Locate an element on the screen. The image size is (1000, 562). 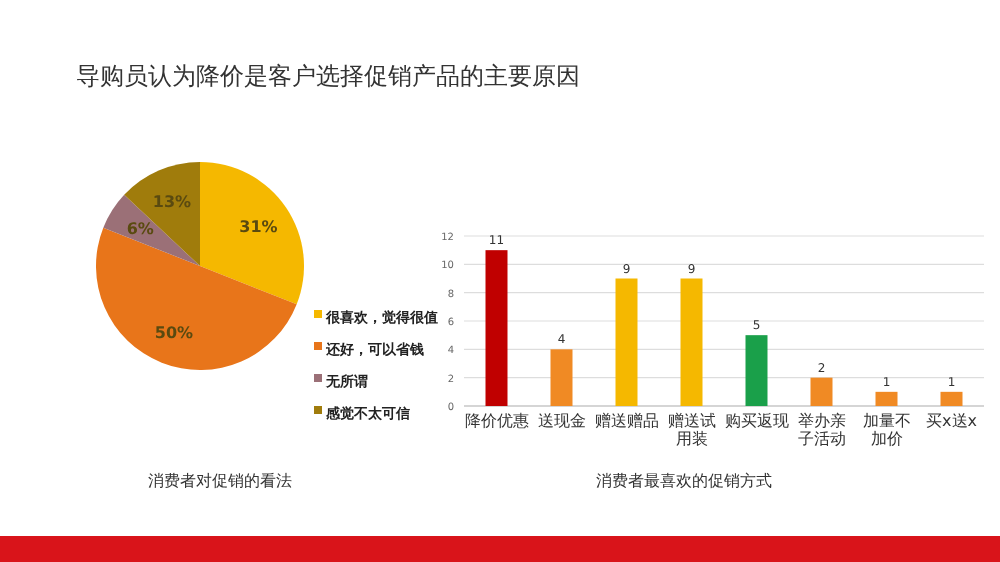
data-label: 50% is located at coordinates (174, 332).